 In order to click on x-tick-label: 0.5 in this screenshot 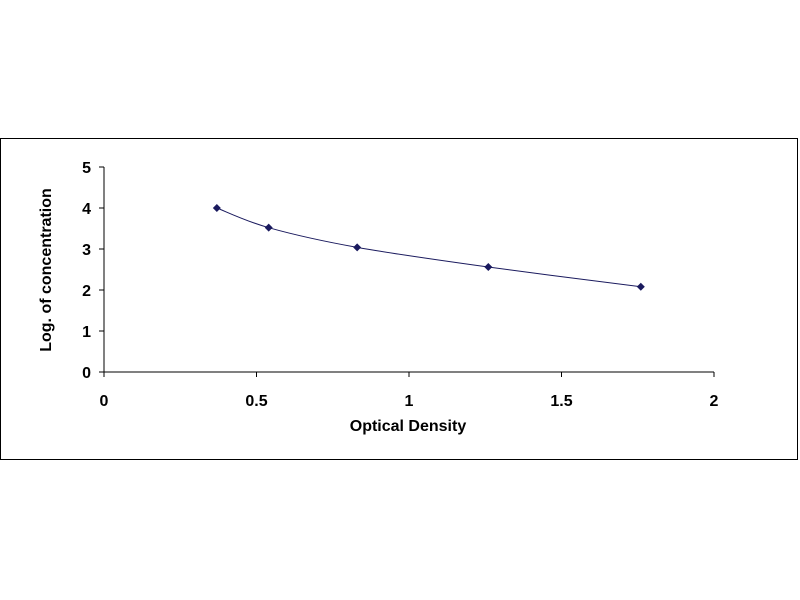, I will do `click(256, 401)`.